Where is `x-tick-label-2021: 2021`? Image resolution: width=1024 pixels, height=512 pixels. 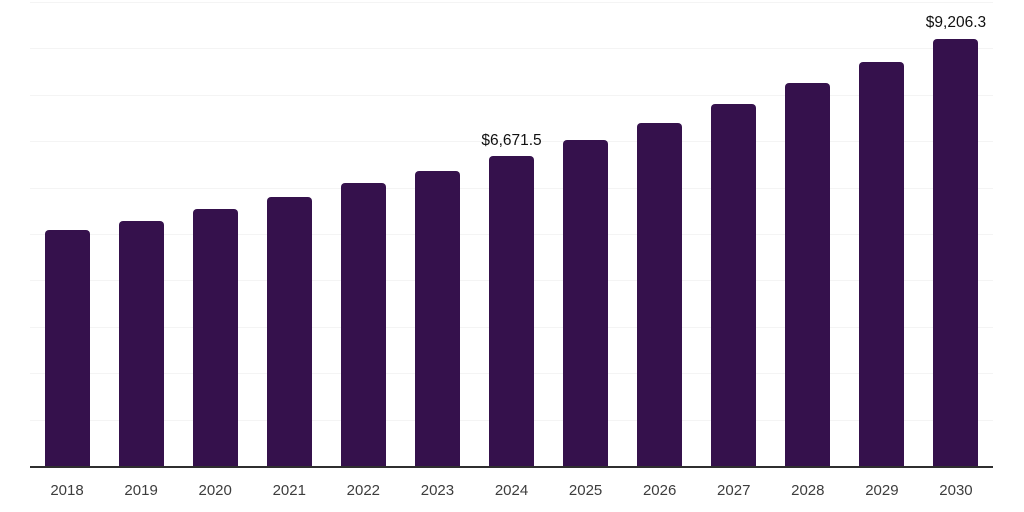
x-tick-label-2021: 2021 is located at coordinates (289, 490).